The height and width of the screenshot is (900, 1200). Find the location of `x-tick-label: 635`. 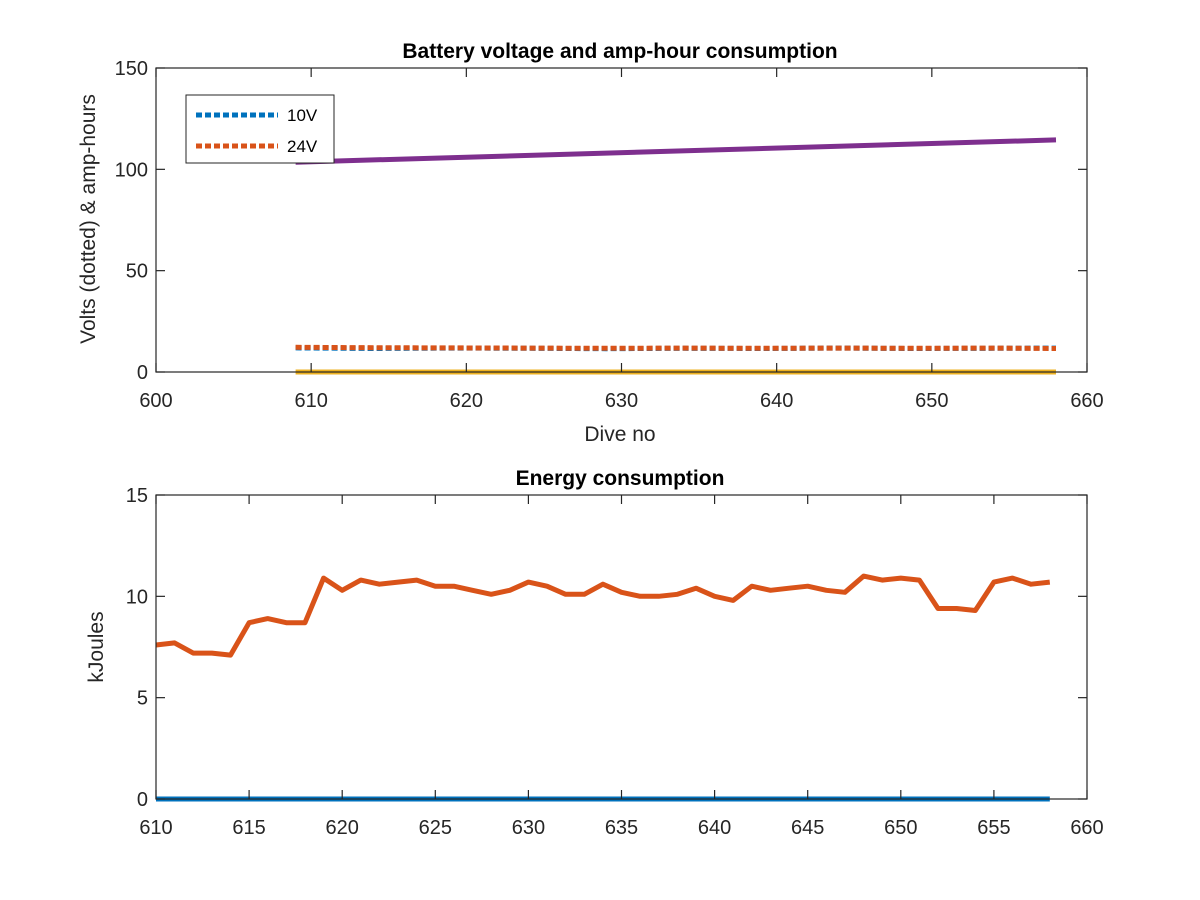

x-tick-label: 635 is located at coordinates (621, 828).